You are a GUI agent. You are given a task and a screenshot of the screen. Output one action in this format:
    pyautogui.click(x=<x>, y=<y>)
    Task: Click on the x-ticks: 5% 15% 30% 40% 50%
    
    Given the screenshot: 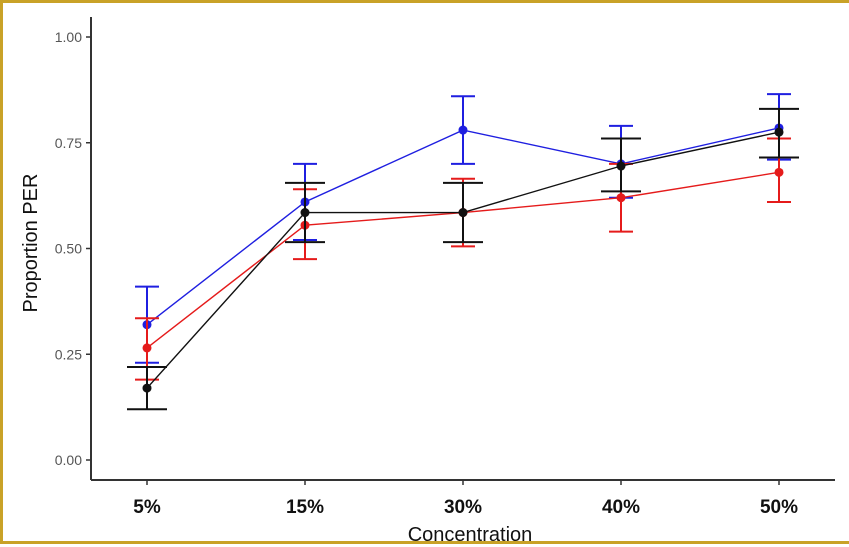 What is the action you would take?
    pyautogui.click(x=465, y=499)
    